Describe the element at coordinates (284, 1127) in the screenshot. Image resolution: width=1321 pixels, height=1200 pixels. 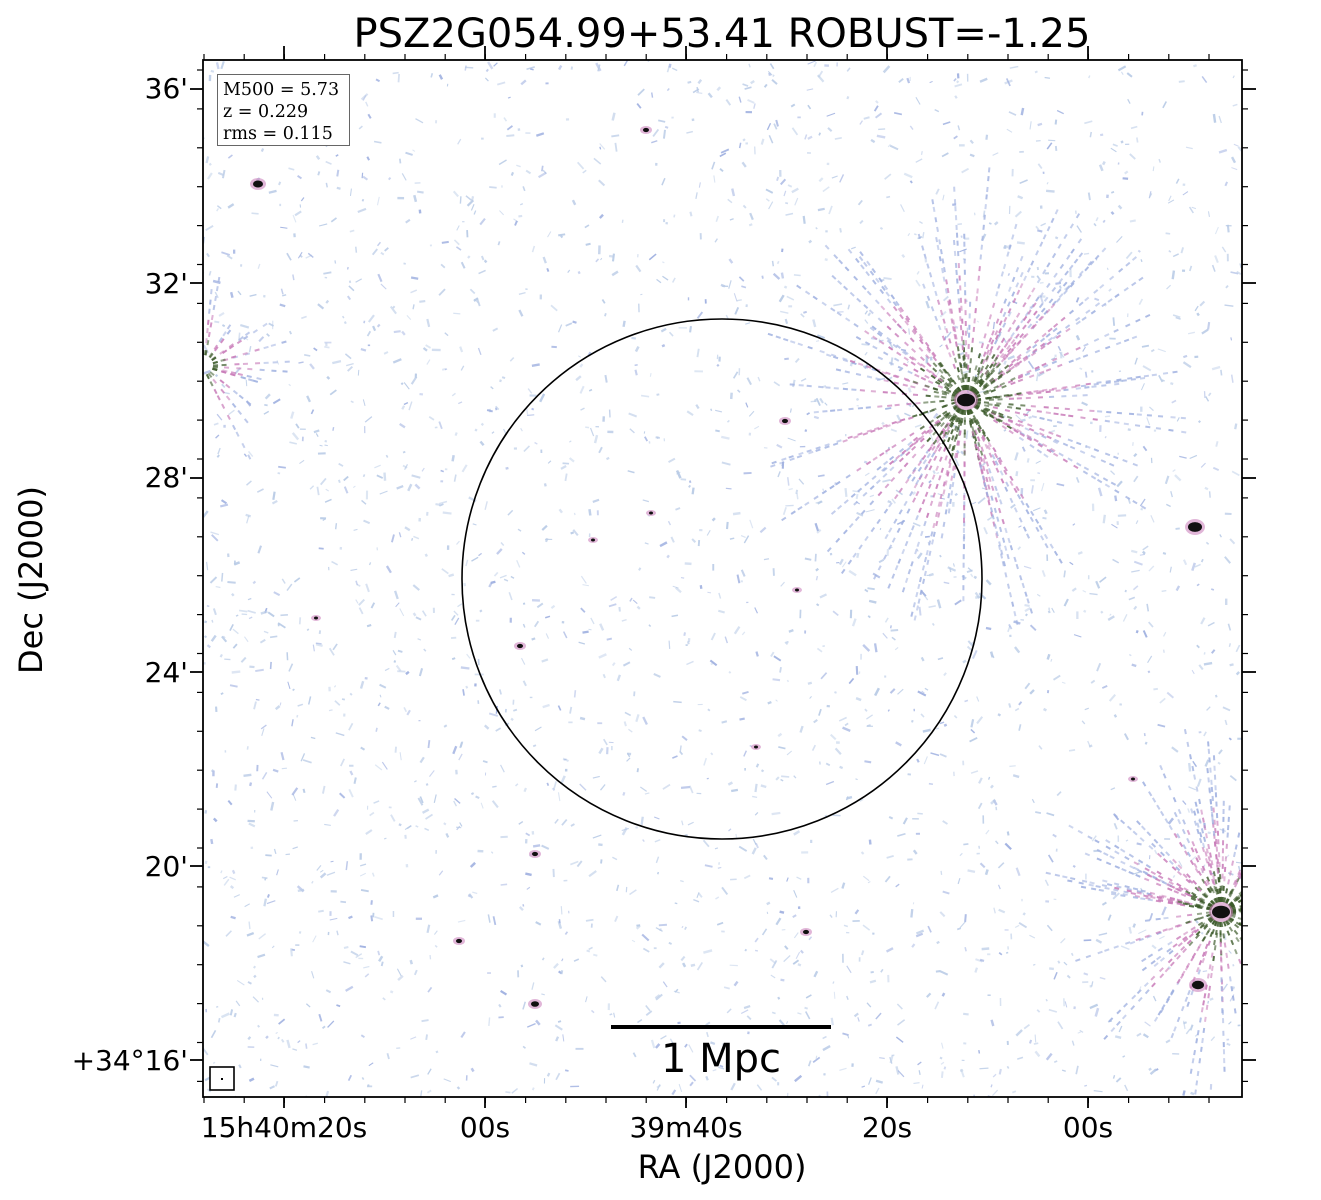
I see `x-tick-label: 15h40m20s` at that location.